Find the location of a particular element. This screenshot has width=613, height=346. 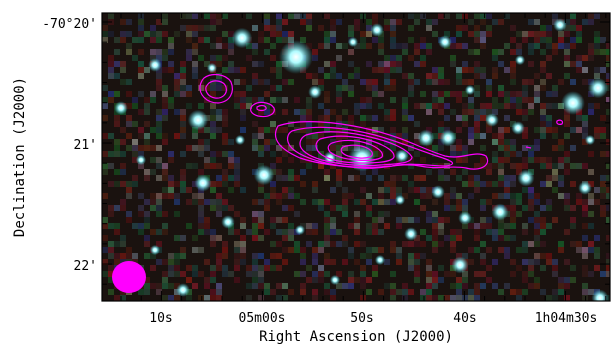

y-tick-labels: -70°20' 21' 22' is located at coordinates (69, 145).